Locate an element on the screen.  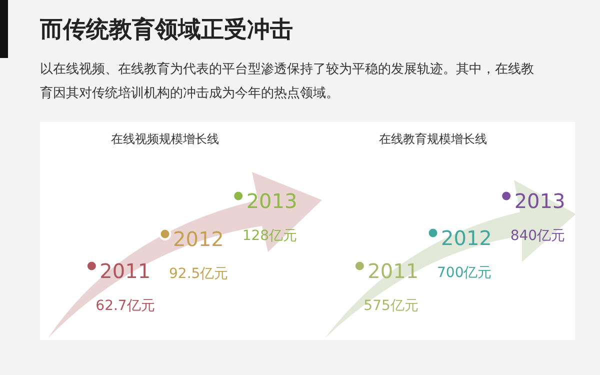
text: 在线视频规模增长线 is located at coordinates (165, 139).